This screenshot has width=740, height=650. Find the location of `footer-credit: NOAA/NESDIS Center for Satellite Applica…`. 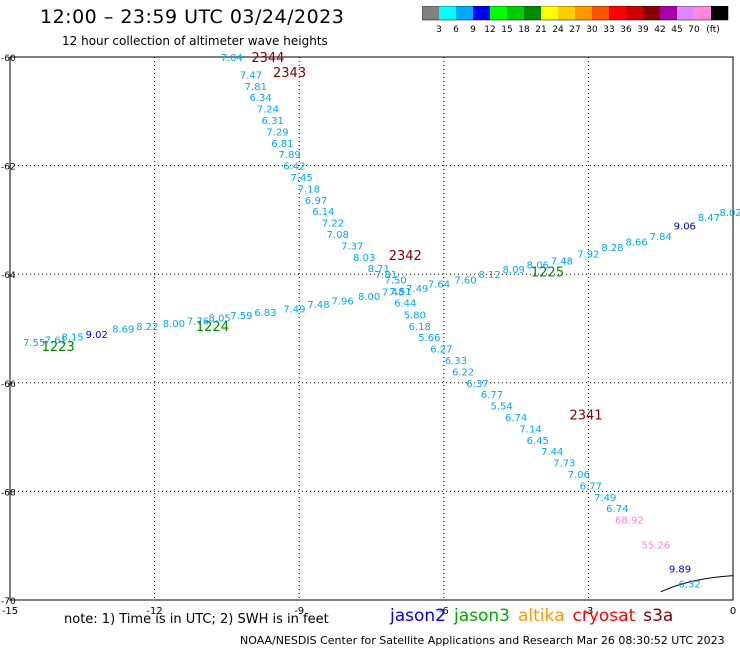

footer-credit: NOAA/NESDIS Center for Satellite Applica… is located at coordinates (482, 640).